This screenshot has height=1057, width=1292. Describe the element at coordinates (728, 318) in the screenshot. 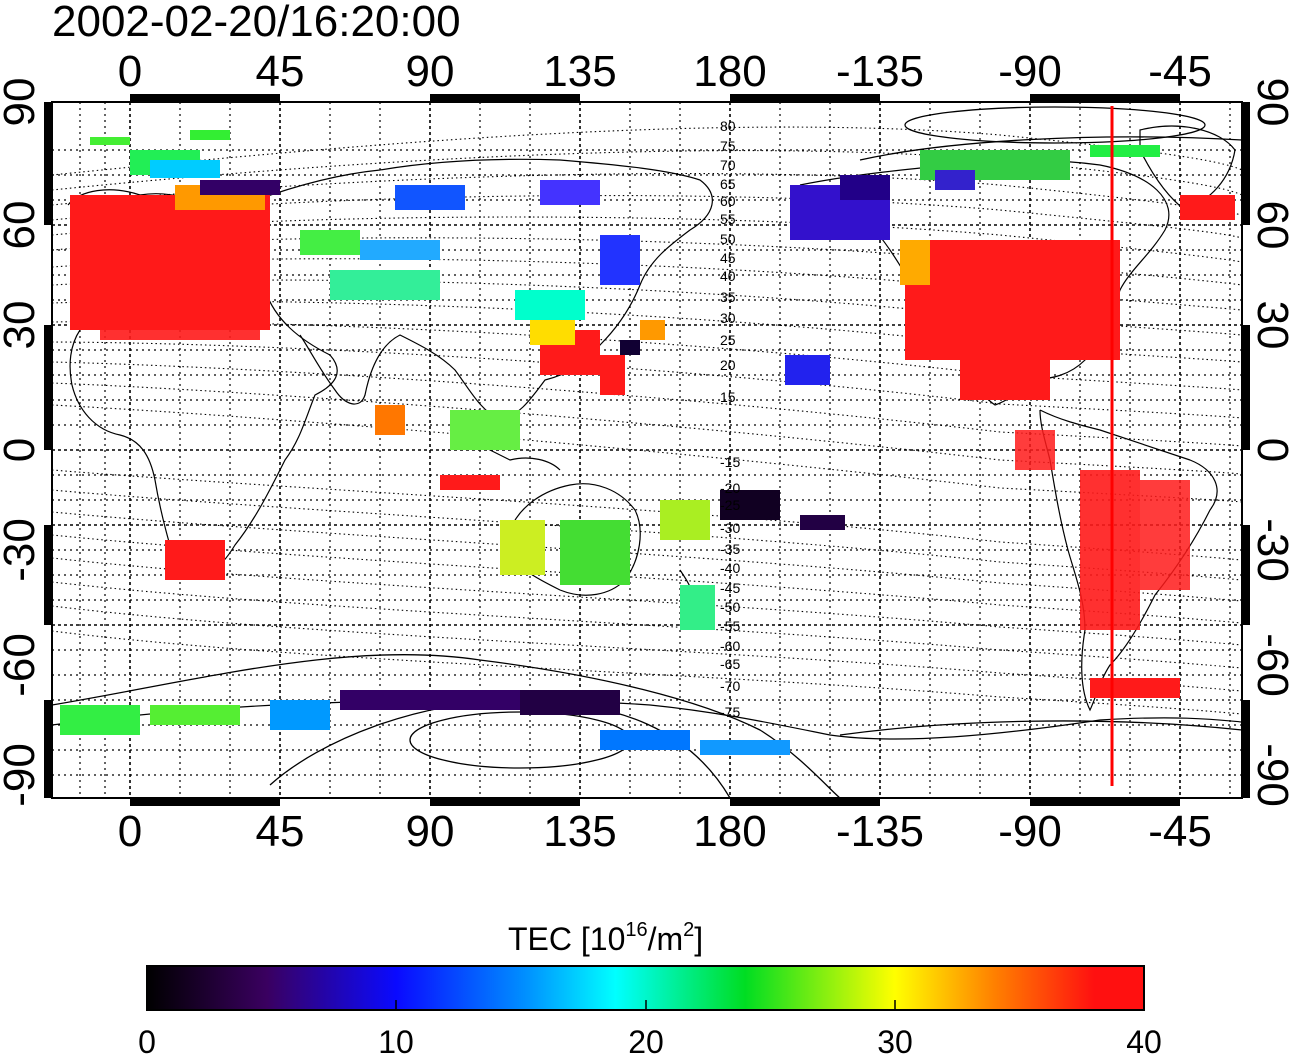

I see `contour-label: 30` at that location.